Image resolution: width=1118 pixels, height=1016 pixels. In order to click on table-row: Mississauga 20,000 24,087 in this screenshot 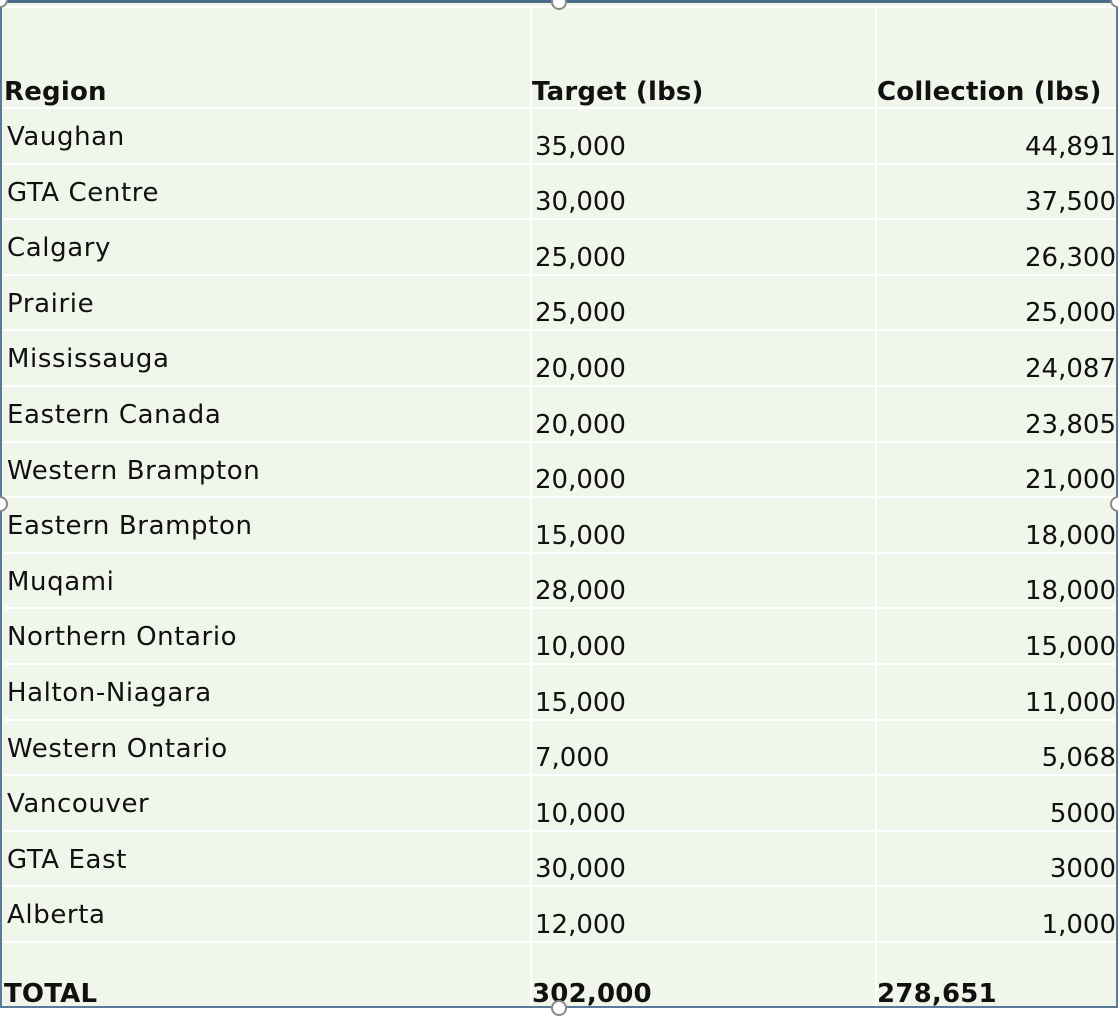, I will do `click(560, 358)`.